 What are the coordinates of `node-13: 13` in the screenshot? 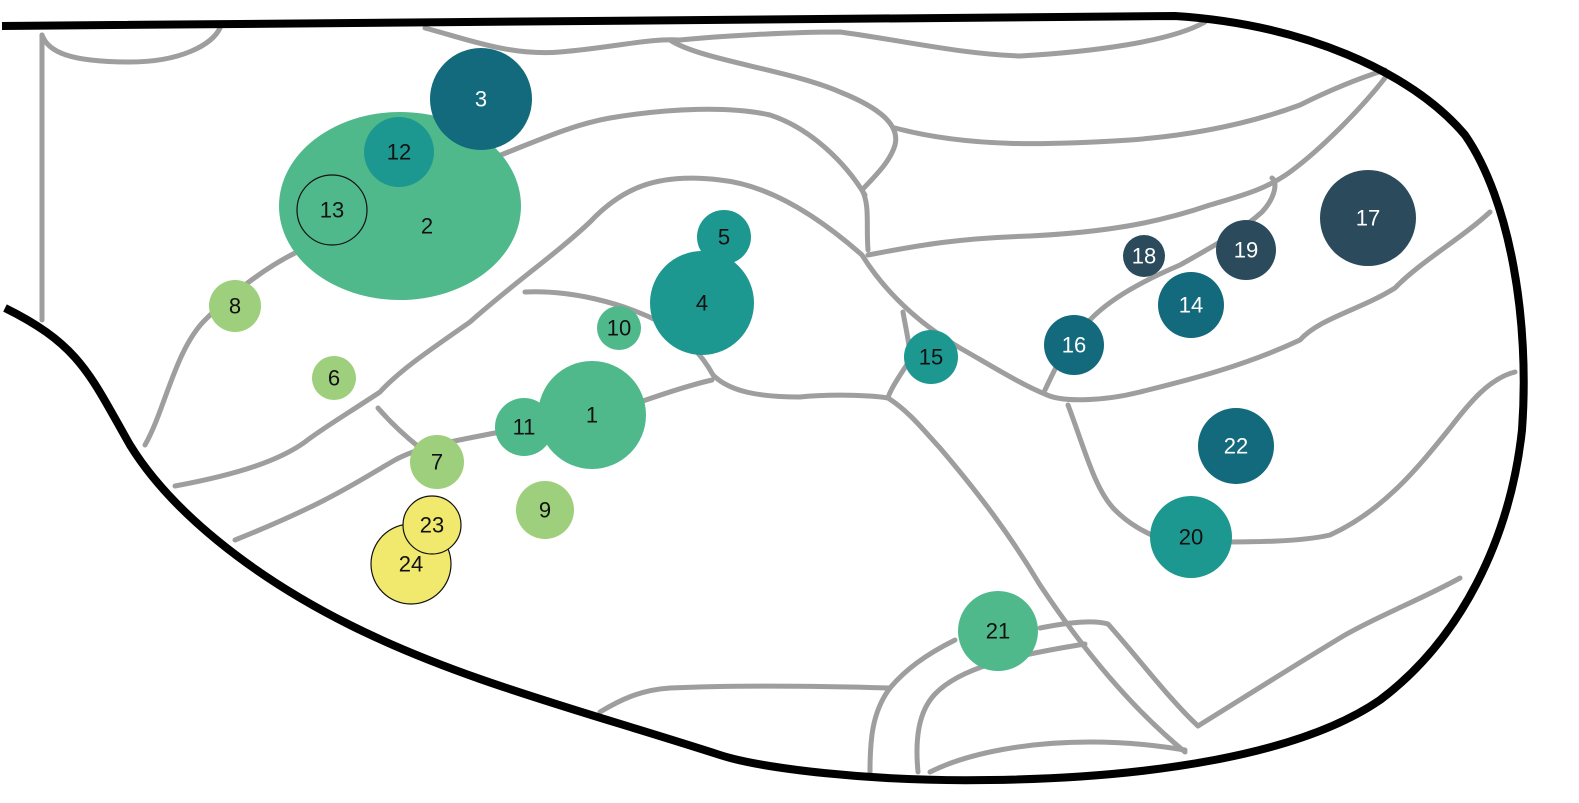 It's located at (332, 210).